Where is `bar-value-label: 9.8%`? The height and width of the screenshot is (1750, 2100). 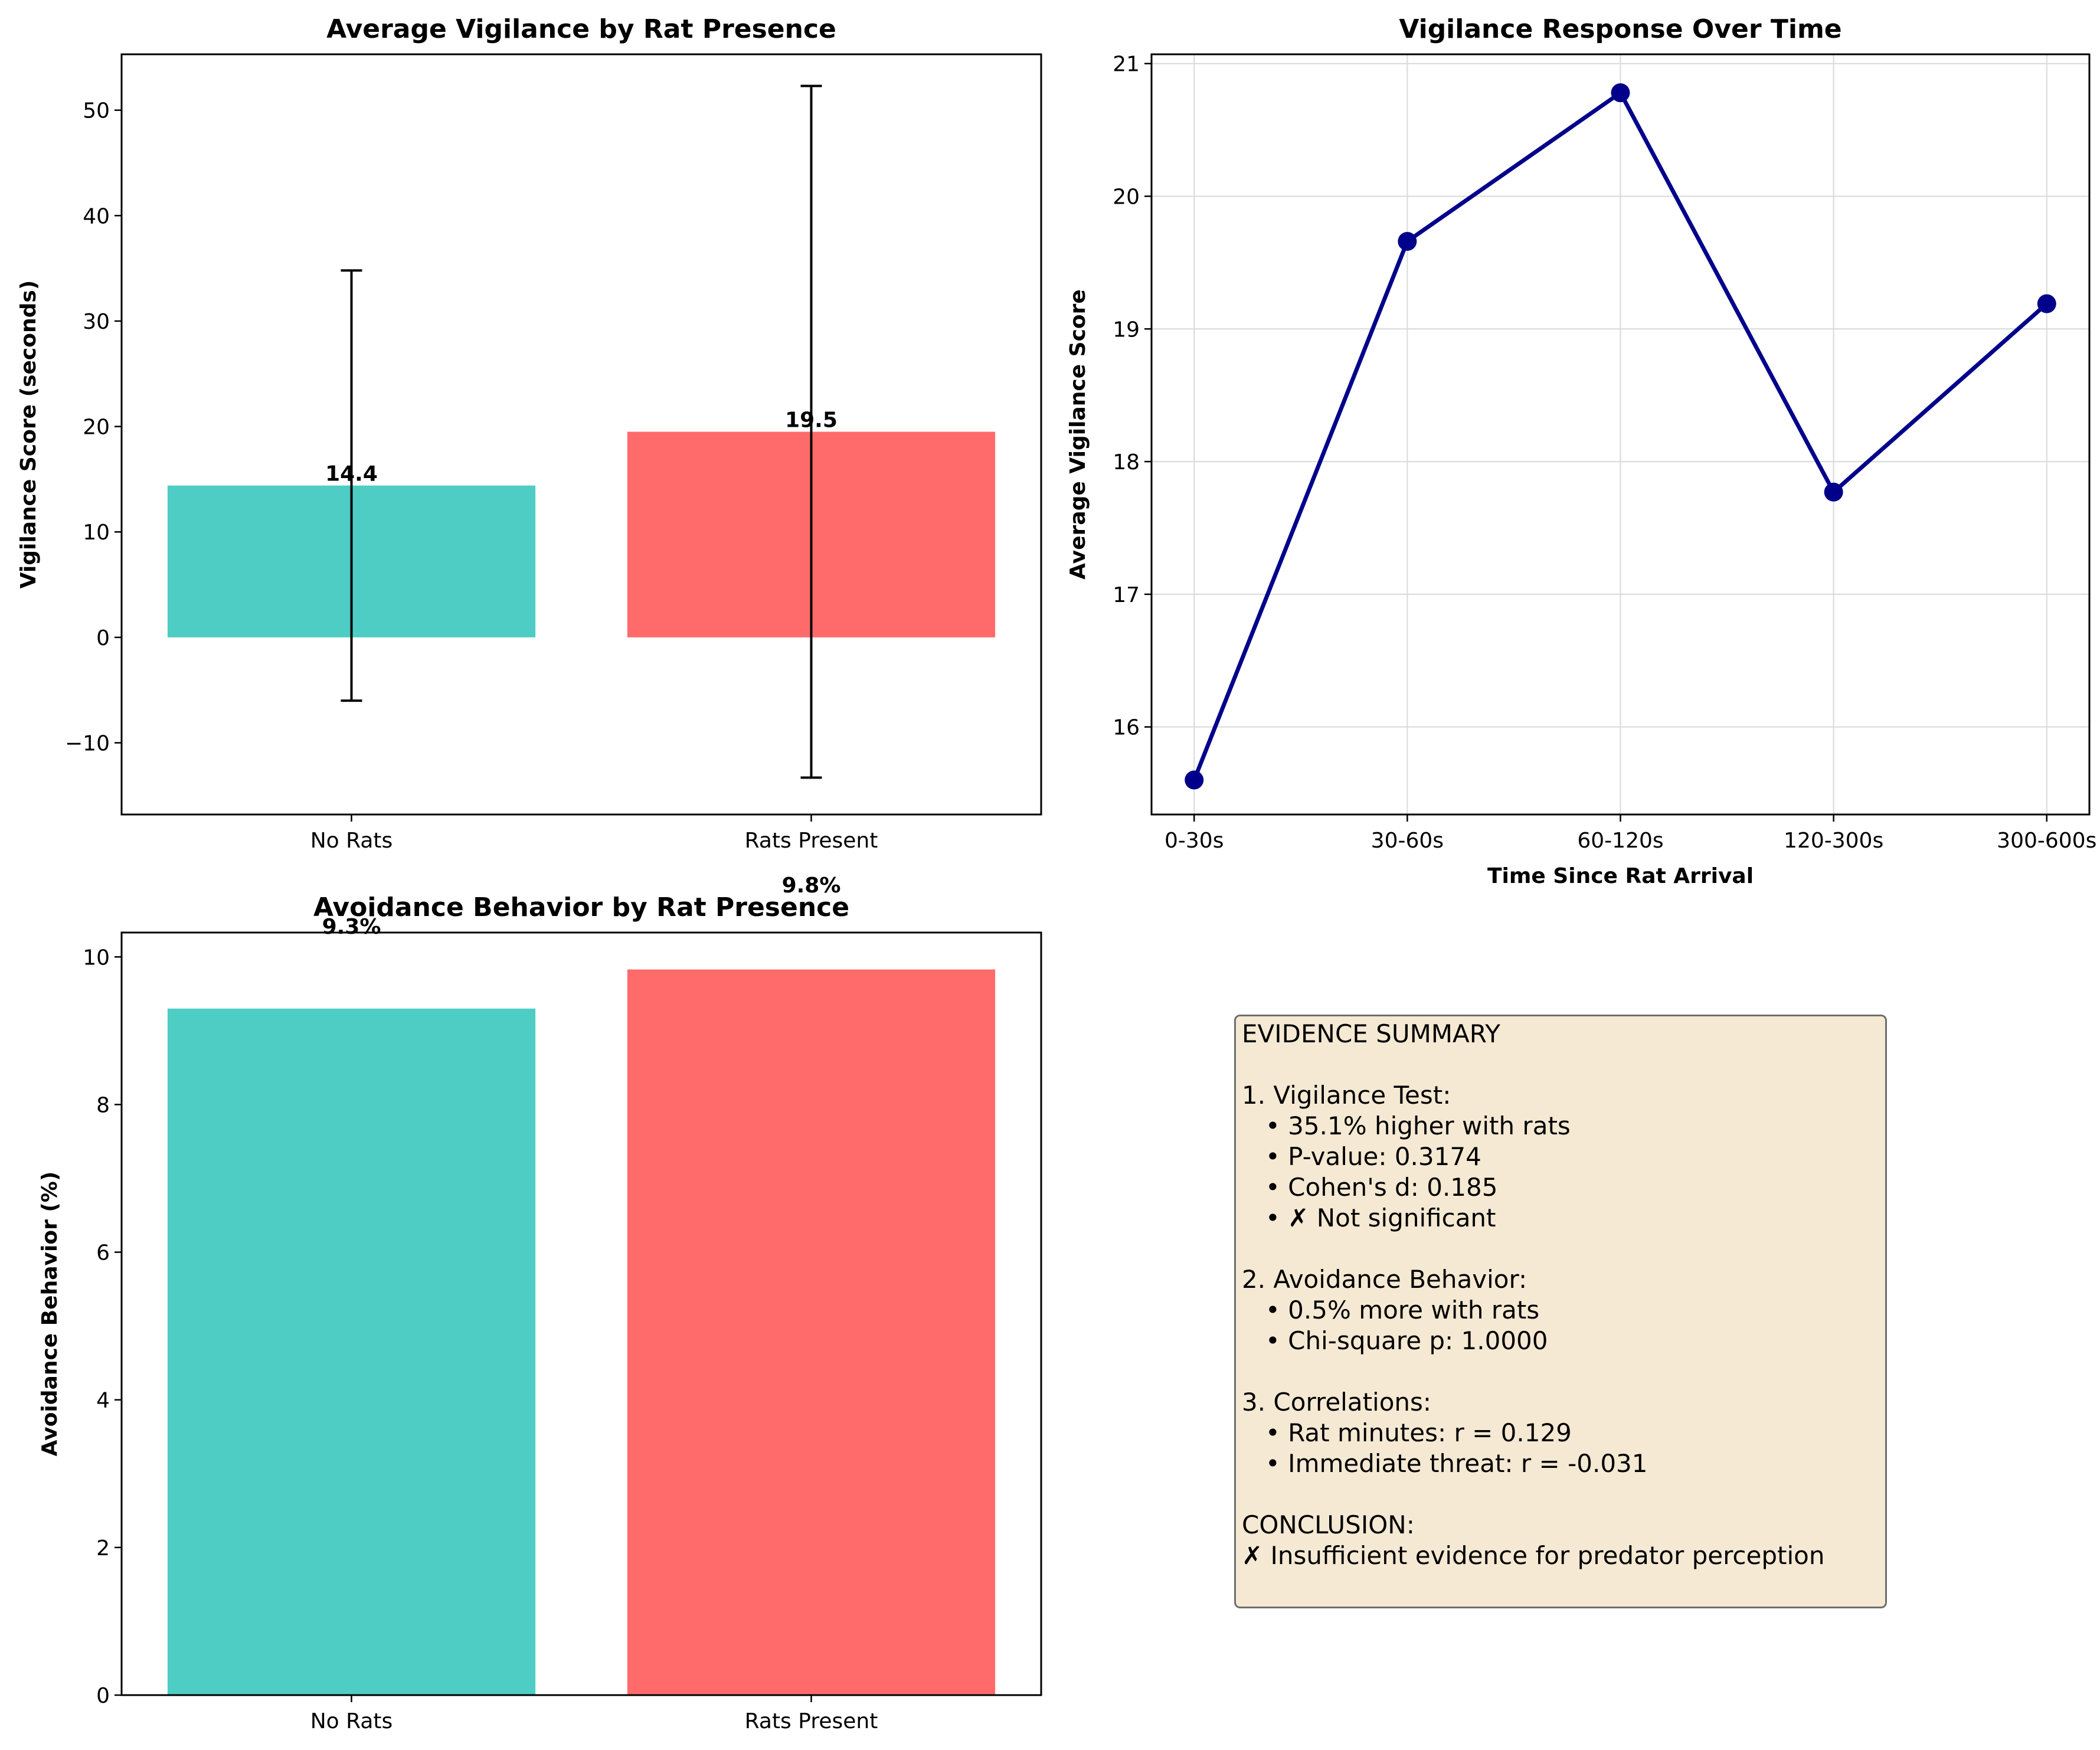
bar-value-label: 9.8% is located at coordinates (812, 886).